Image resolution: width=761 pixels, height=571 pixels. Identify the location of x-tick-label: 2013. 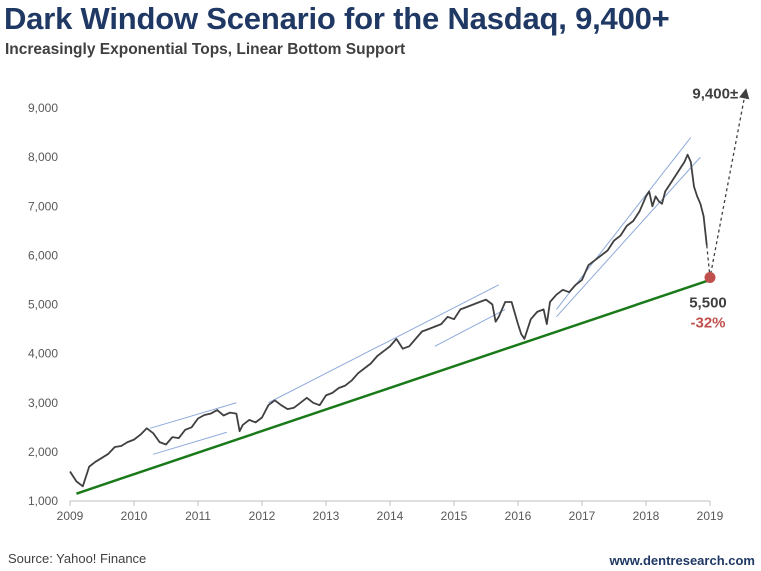
(326, 516).